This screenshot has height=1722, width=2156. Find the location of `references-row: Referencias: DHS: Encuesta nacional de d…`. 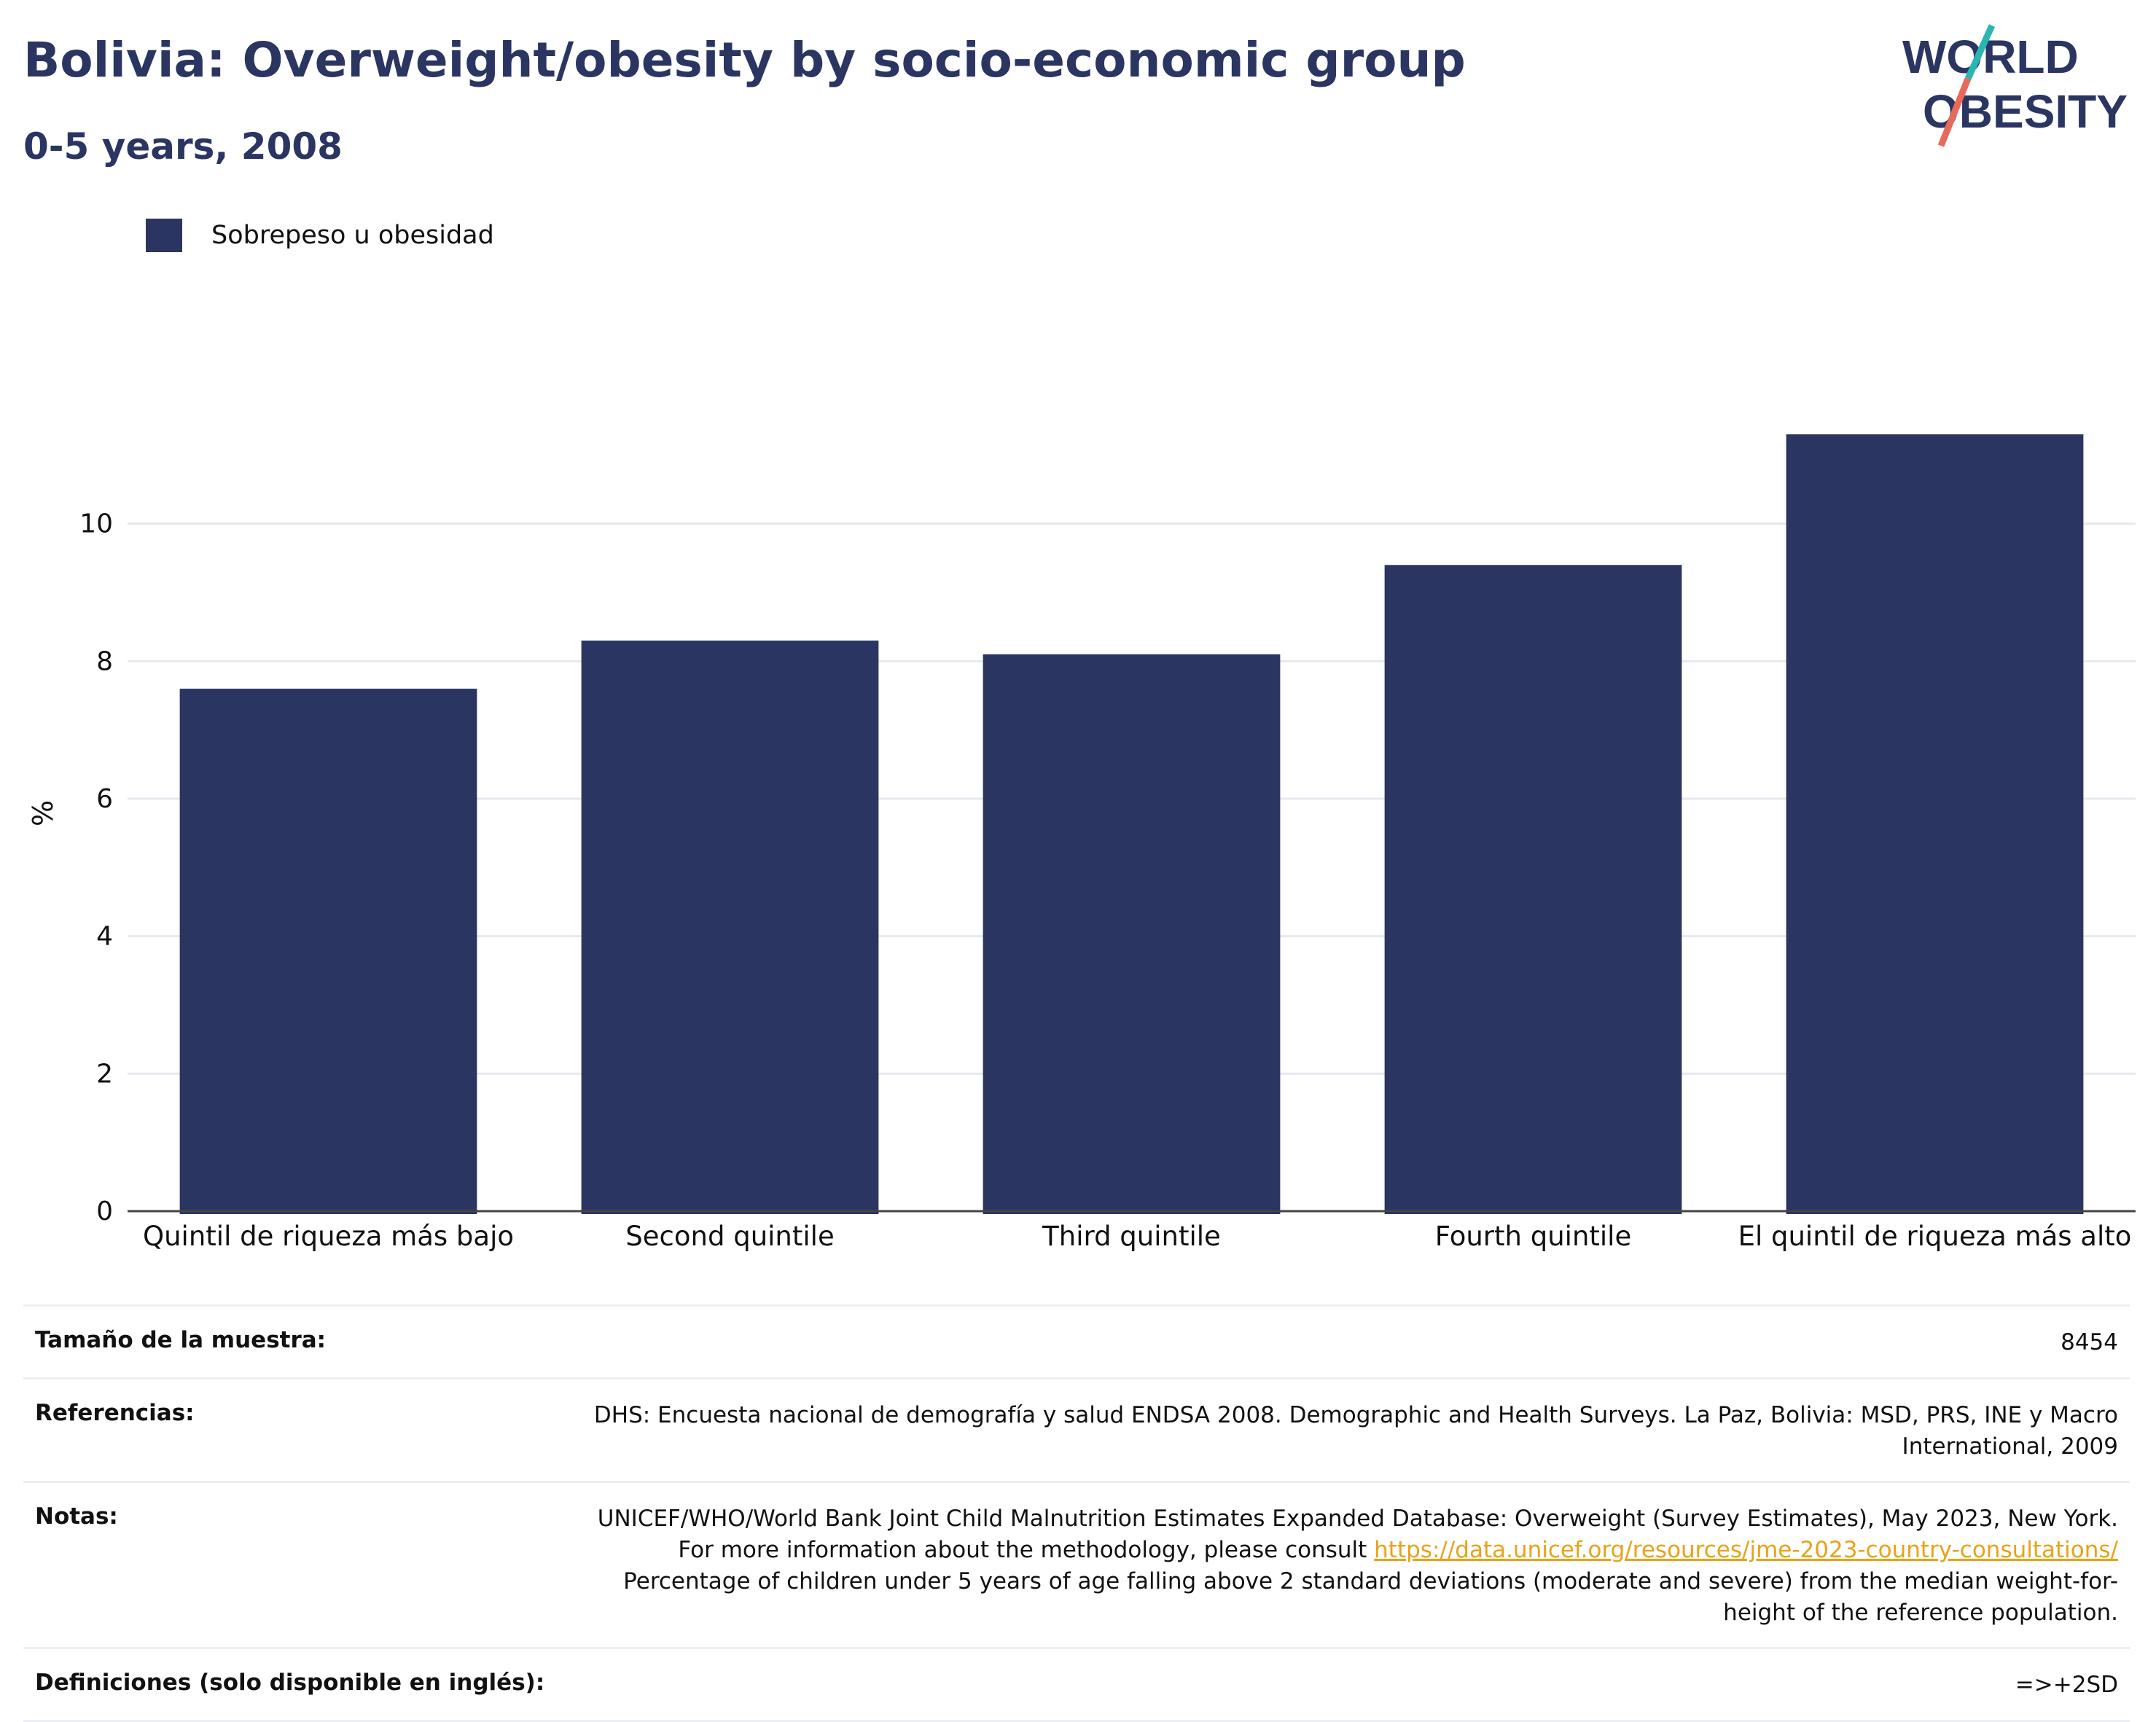

references-row: Referencias: DHS: Encuesta nacional de d… is located at coordinates (1077, 1429).